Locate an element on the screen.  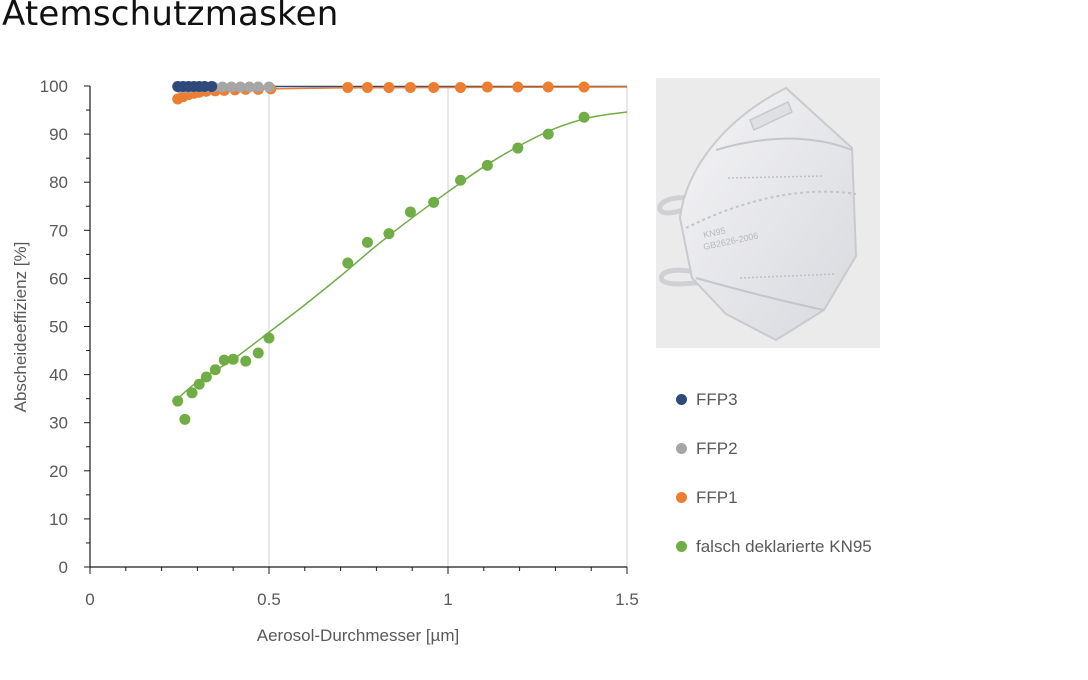
chart-legend: FFP3 FFP2 FFP1 falsch deklarierte KN95 is located at coordinates (776, 486).